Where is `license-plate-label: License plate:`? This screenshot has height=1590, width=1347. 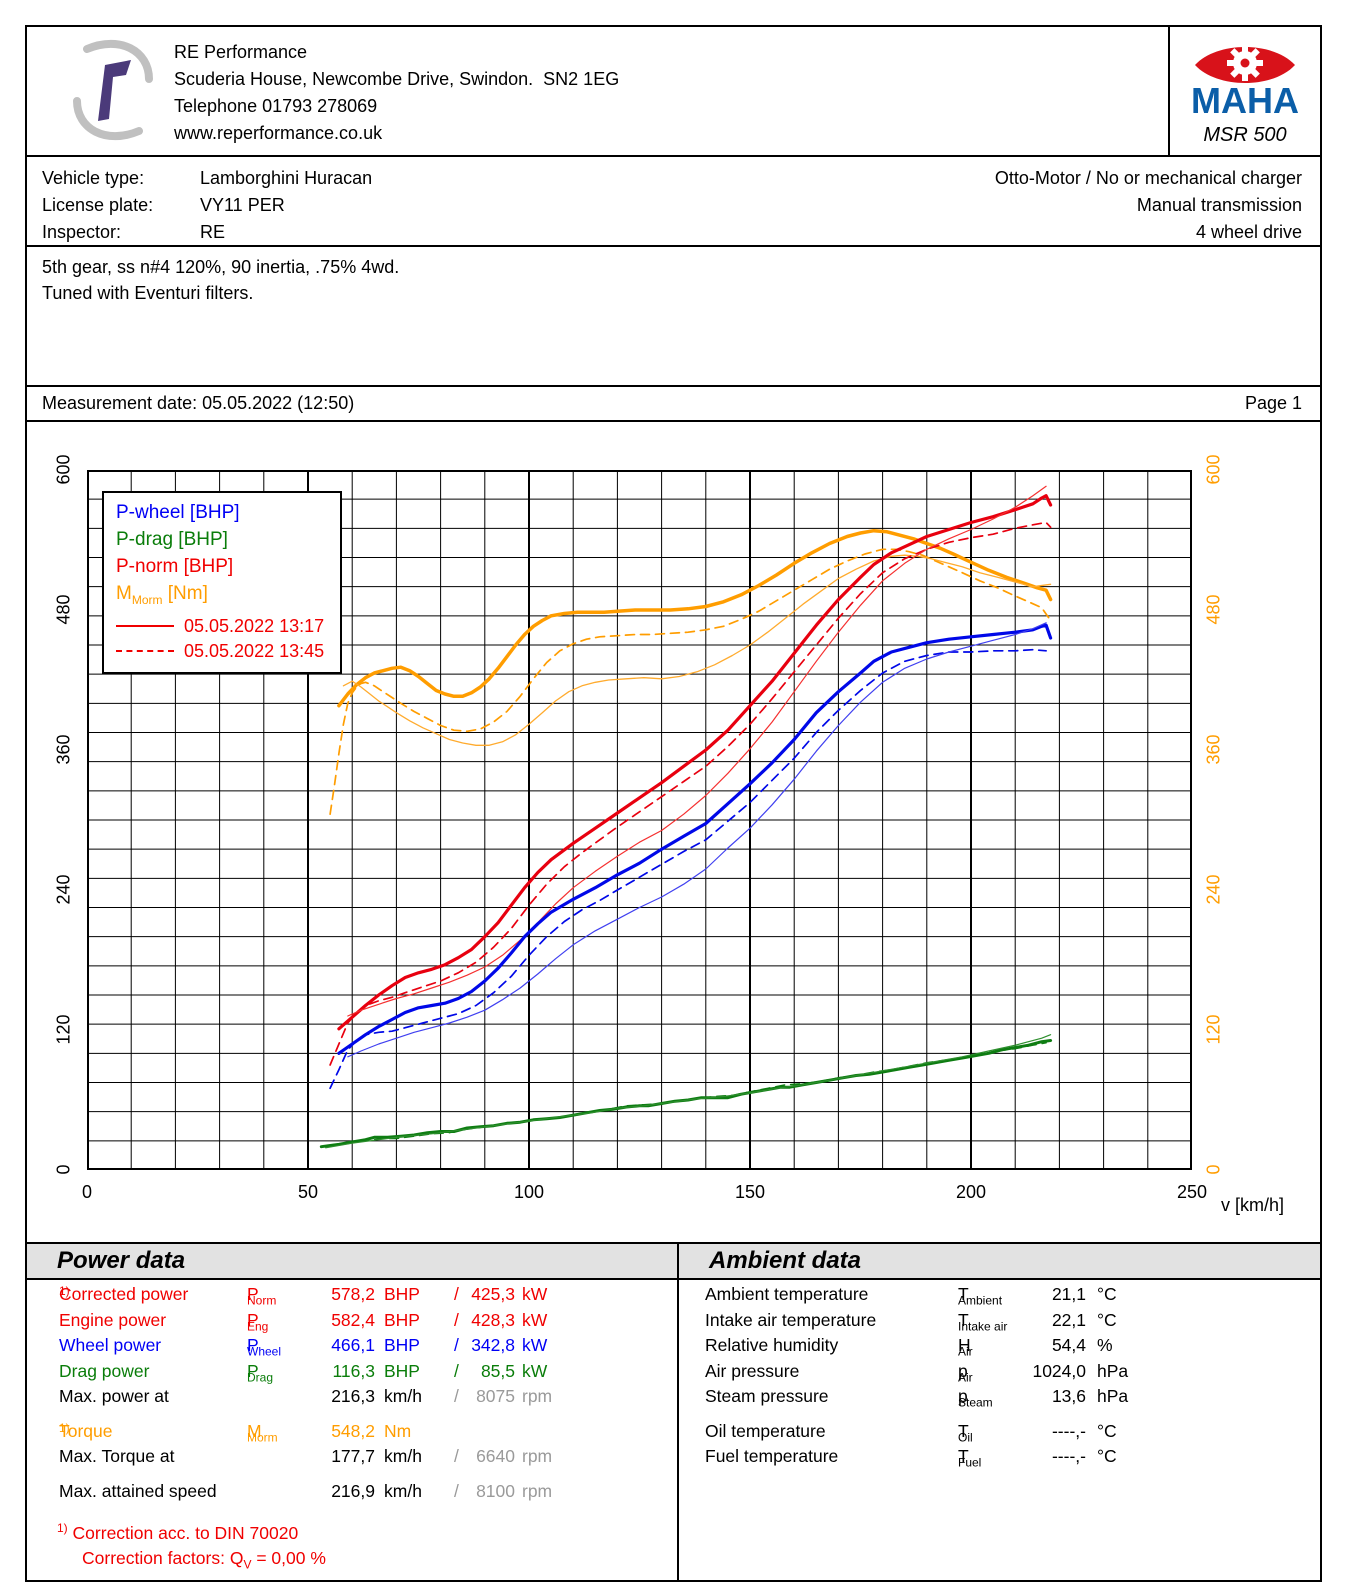 license-plate-label: License plate: is located at coordinates (98, 205).